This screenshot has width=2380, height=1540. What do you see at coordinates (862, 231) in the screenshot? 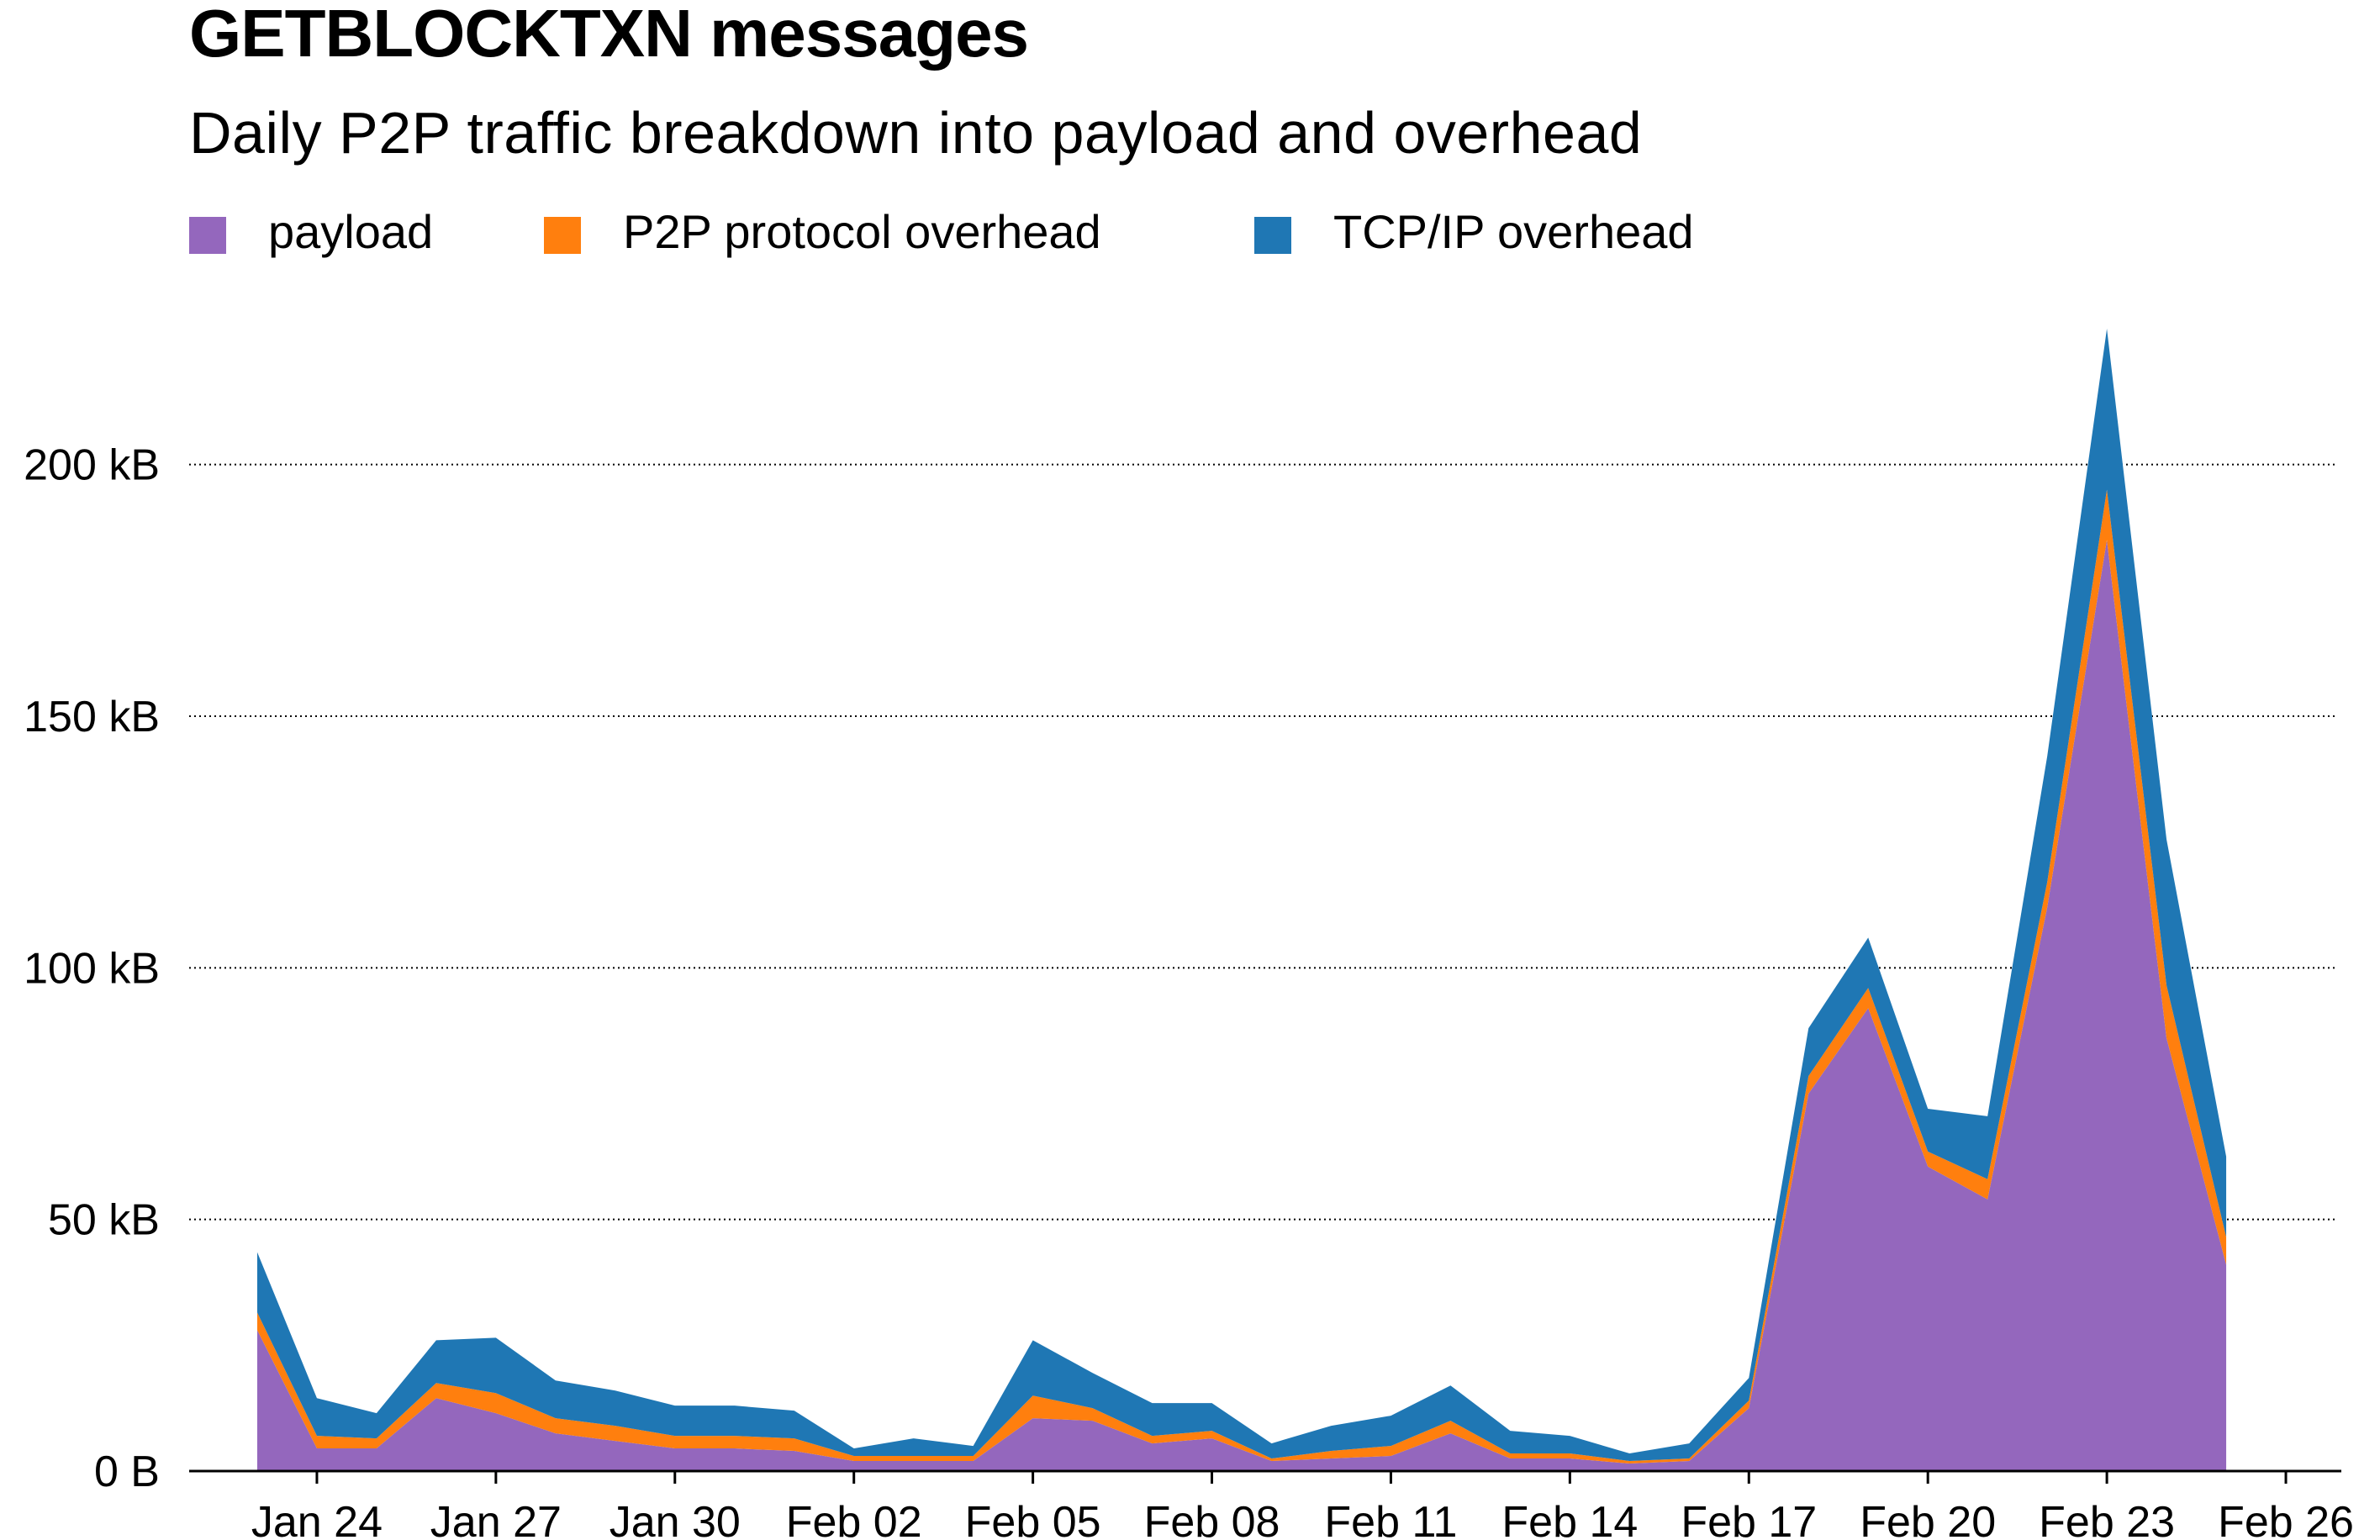
I see `legend-label-p2p-overhead: P2P protocol overhead` at bounding box center [862, 231].